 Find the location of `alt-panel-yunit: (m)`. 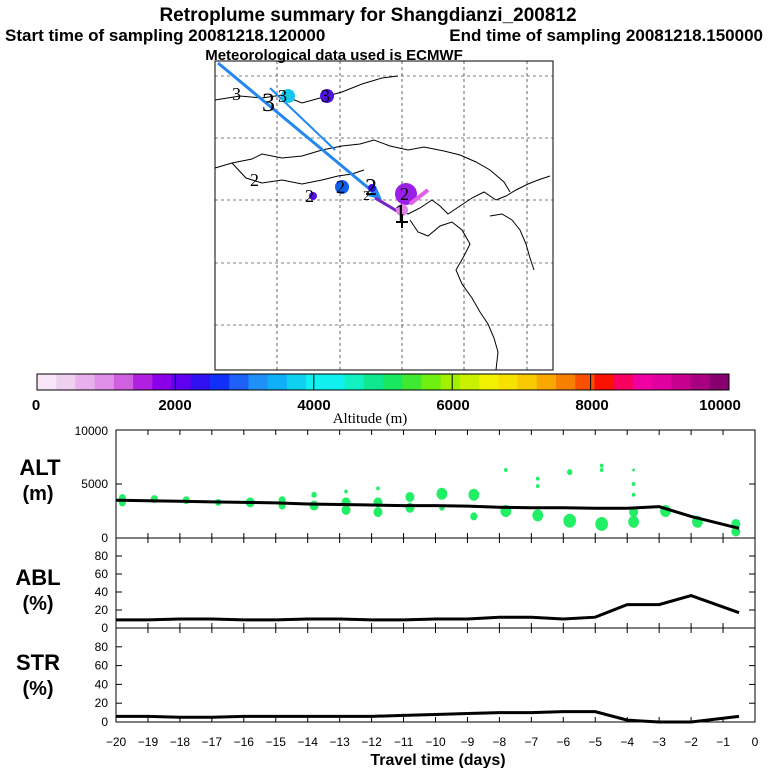

alt-panel-yunit: (m) is located at coordinates (37, 494).